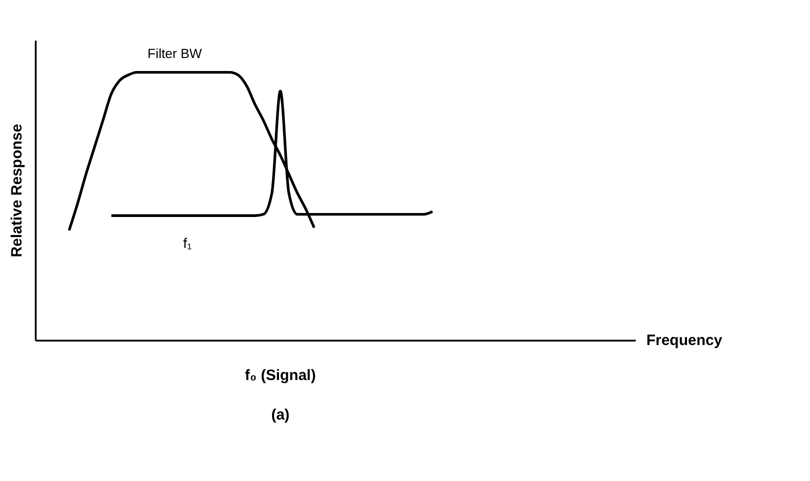  Describe the element at coordinates (280, 415) in the screenshot. I see `text: (a)` at that location.